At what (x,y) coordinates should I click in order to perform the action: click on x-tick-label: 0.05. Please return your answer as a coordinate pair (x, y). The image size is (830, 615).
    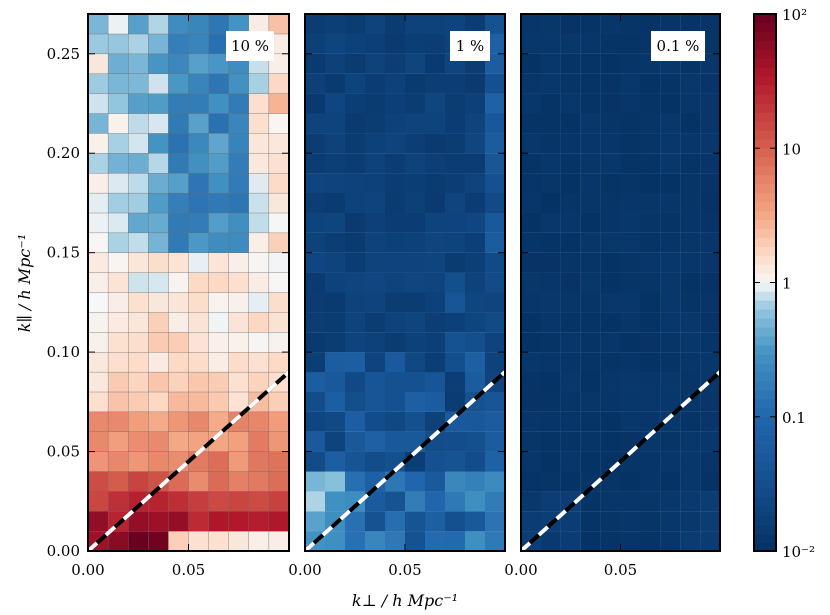
    Looking at the image, I should click on (188, 570).